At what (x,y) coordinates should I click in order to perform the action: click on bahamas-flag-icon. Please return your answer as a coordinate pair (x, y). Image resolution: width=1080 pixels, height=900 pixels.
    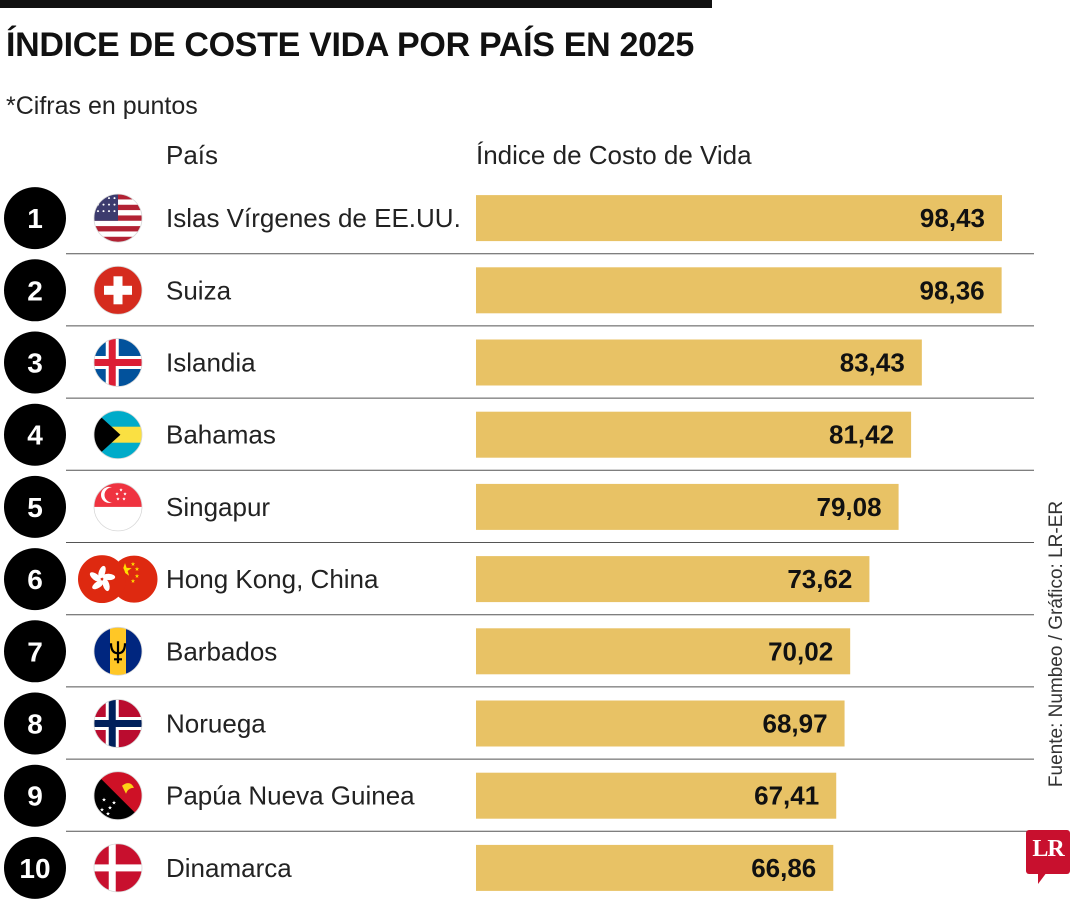
    Looking at the image, I should click on (118, 435).